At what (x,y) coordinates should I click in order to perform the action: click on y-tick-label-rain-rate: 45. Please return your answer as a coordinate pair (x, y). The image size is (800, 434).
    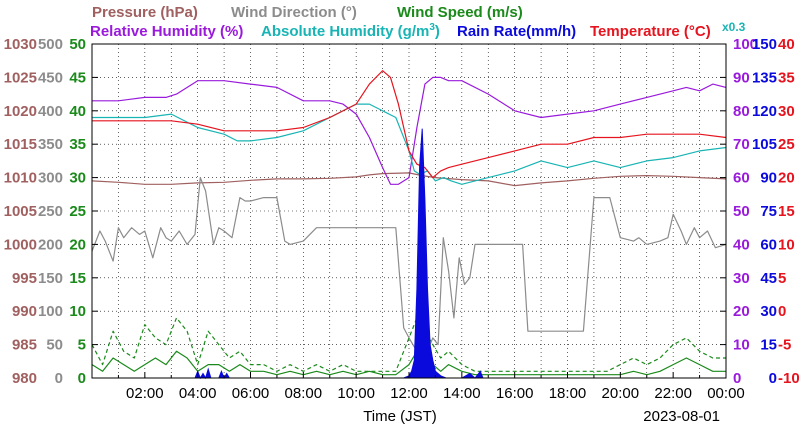
    Looking at the image, I should click on (768, 278).